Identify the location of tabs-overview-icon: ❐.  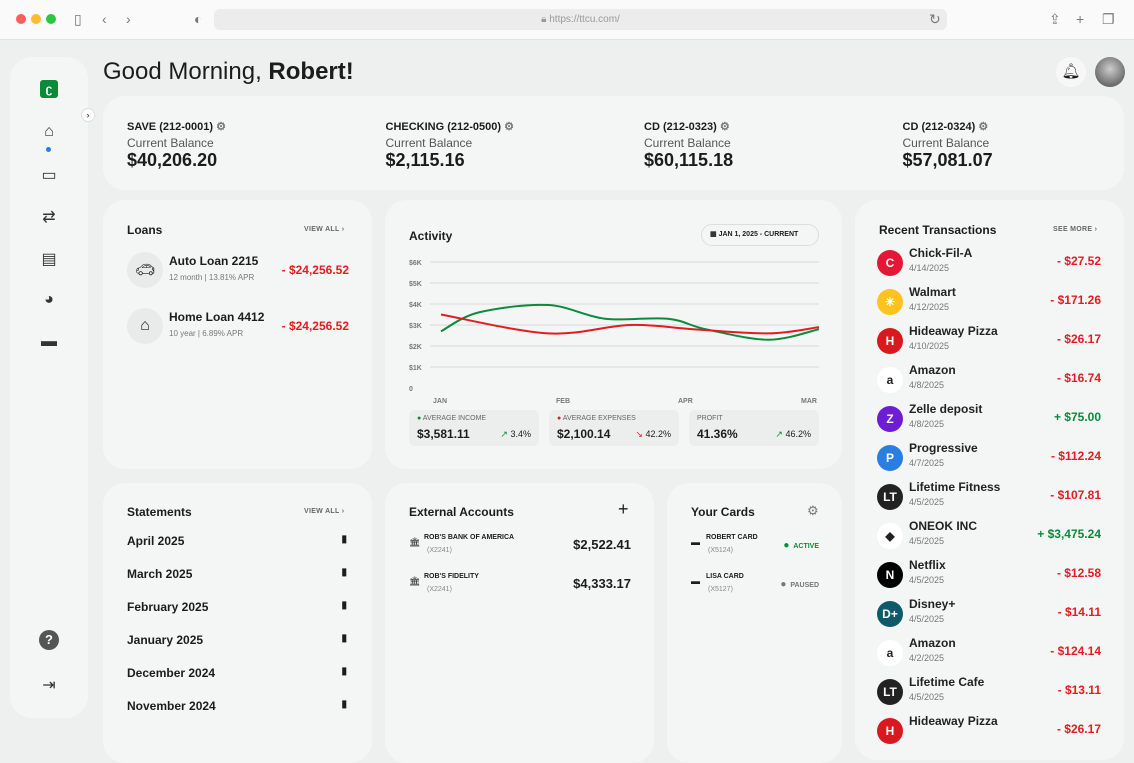
(1108, 19).